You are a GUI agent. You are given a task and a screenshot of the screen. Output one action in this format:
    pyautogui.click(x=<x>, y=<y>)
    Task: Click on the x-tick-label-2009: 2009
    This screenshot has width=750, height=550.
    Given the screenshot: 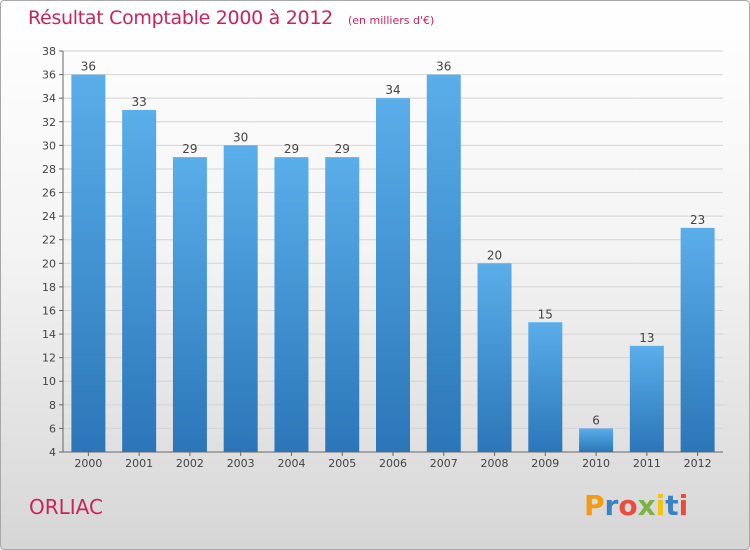 What is the action you would take?
    pyautogui.click(x=545, y=463)
    